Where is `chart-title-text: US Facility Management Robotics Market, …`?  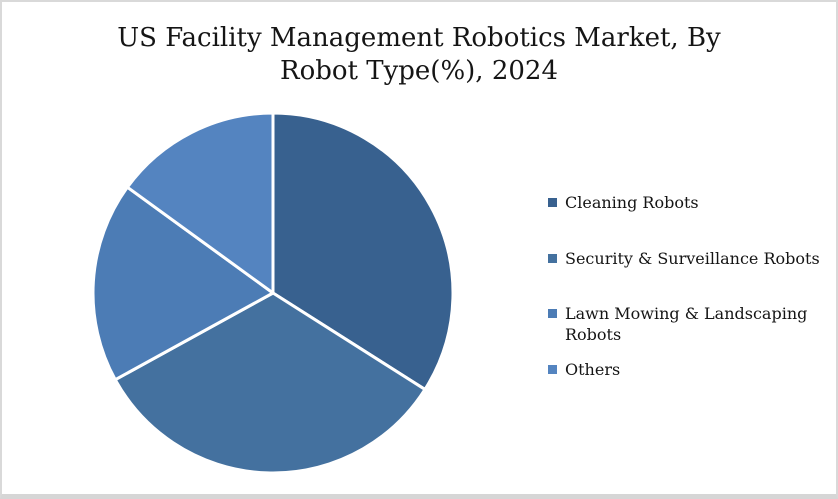
chart-title-text: US Facility Management Robotics Market, … is located at coordinates (419, 54).